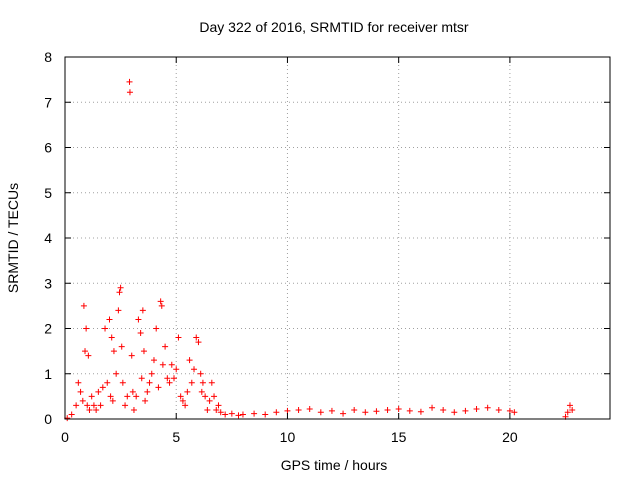 The width and height of the screenshot is (640, 480). What do you see at coordinates (48, 193) in the screenshot?
I see `y-tick-label: 5` at bounding box center [48, 193].